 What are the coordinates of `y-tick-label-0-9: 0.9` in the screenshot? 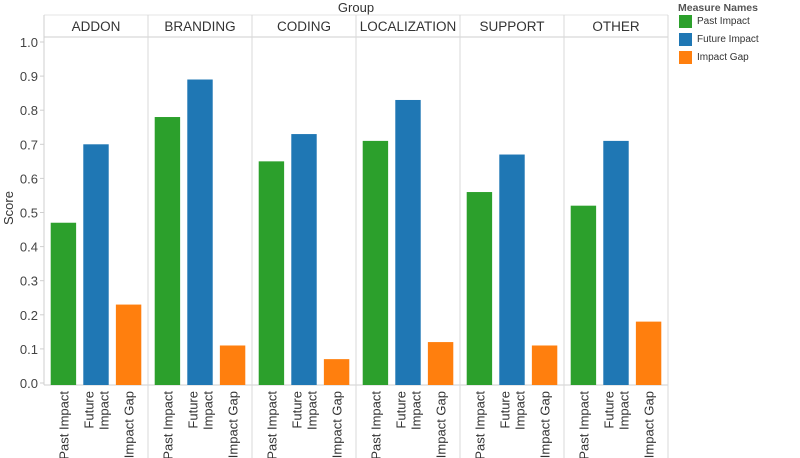 It's located at (29, 76).